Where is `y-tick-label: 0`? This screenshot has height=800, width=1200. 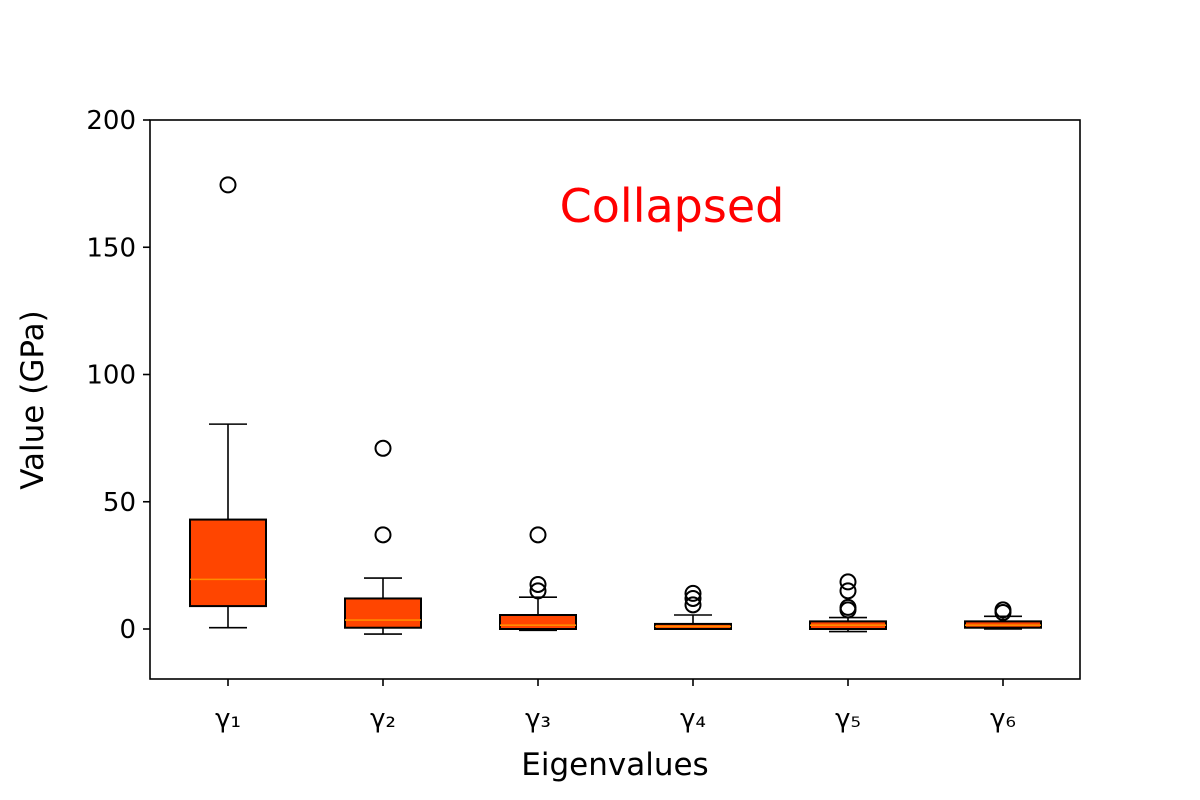 y-tick-label: 0 is located at coordinates (127, 630).